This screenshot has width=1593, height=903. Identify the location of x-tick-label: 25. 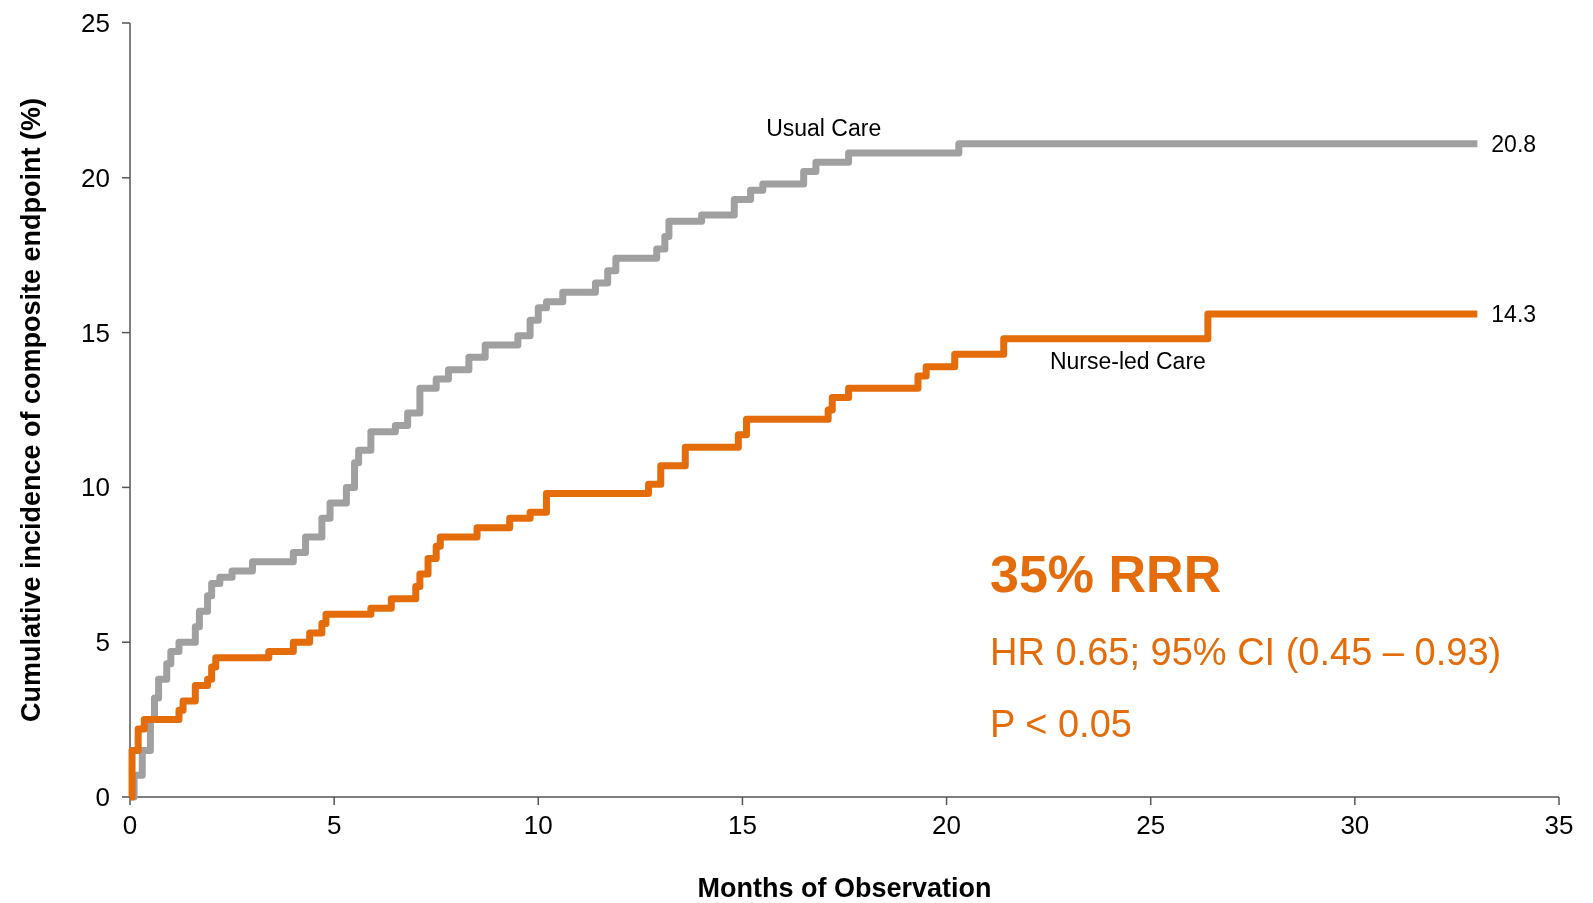
(1151, 825).